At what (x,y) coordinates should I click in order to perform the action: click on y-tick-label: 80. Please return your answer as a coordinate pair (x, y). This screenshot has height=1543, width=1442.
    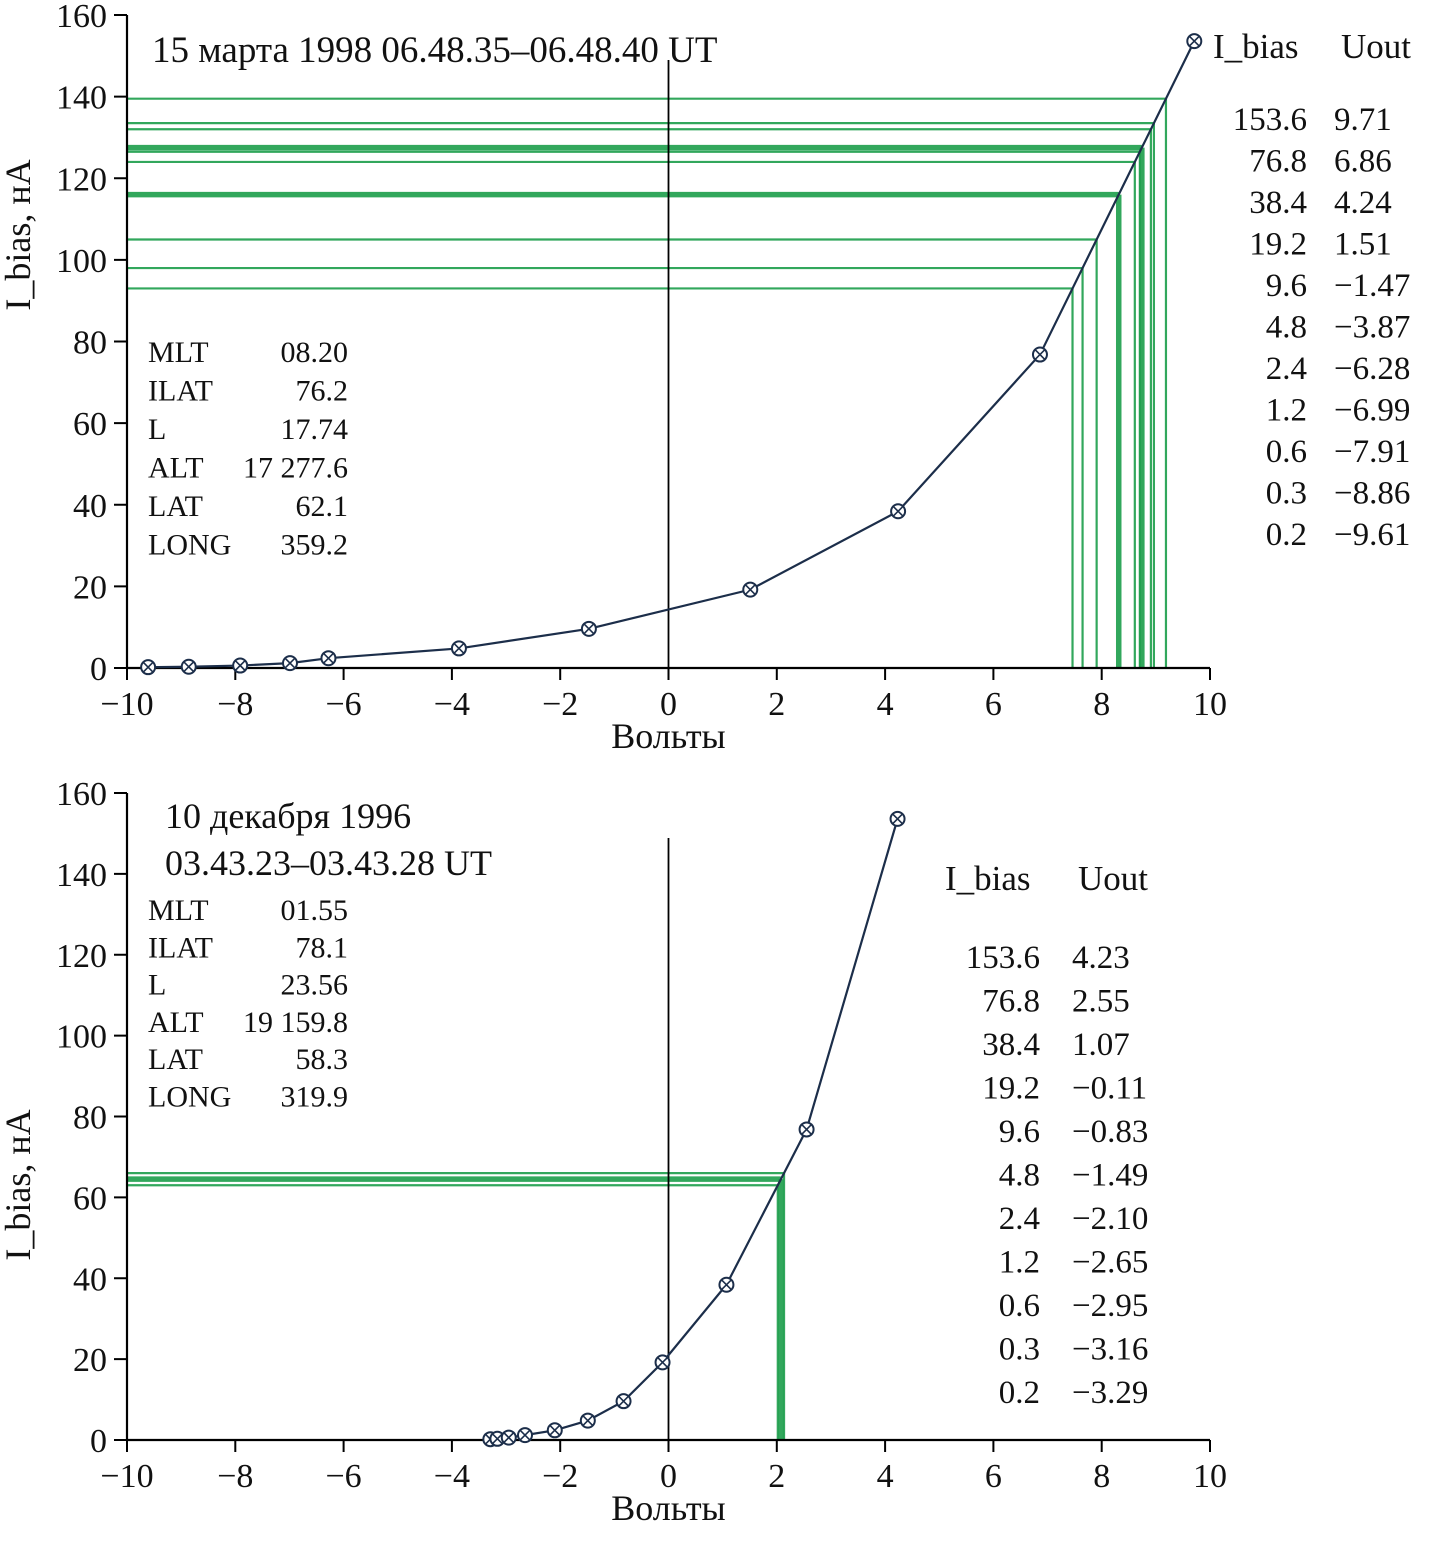
    Looking at the image, I should click on (90, 343).